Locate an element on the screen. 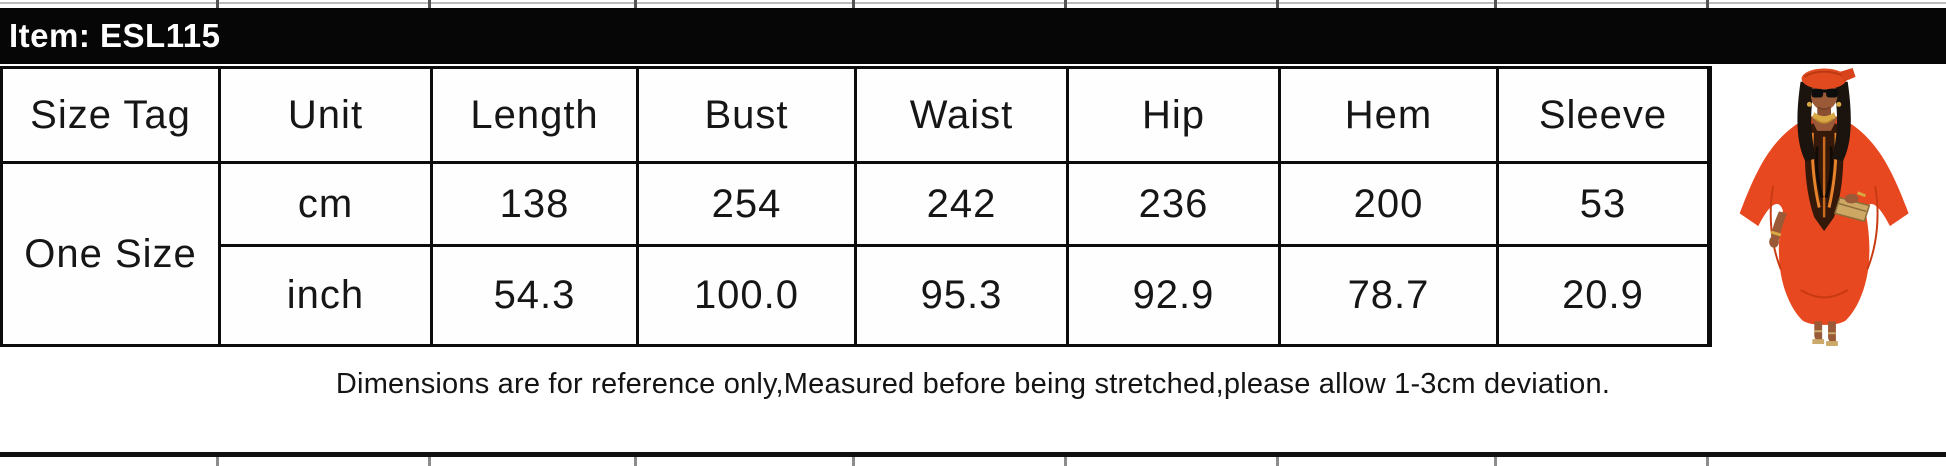 The height and width of the screenshot is (466, 1946). orange-headwrap is located at coordinates (1828, 78).